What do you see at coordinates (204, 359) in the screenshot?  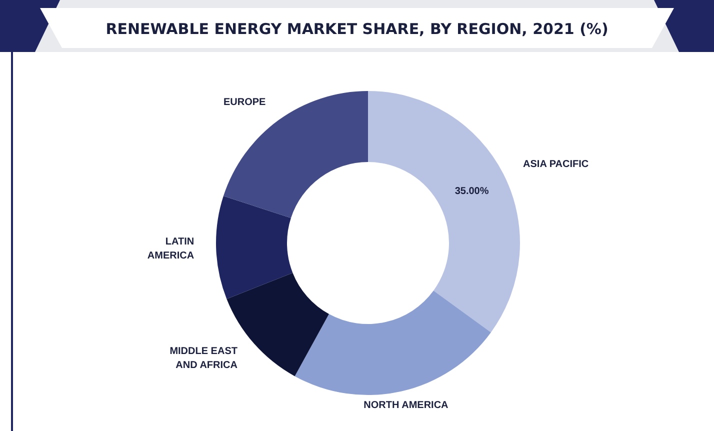 I see `slice-label: MIDDLE EAST AND AFRICA` at bounding box center [204, 359].